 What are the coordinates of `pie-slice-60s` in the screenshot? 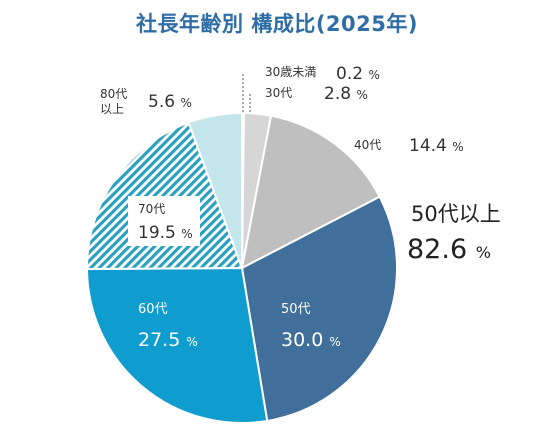 It's located at (177, 345).